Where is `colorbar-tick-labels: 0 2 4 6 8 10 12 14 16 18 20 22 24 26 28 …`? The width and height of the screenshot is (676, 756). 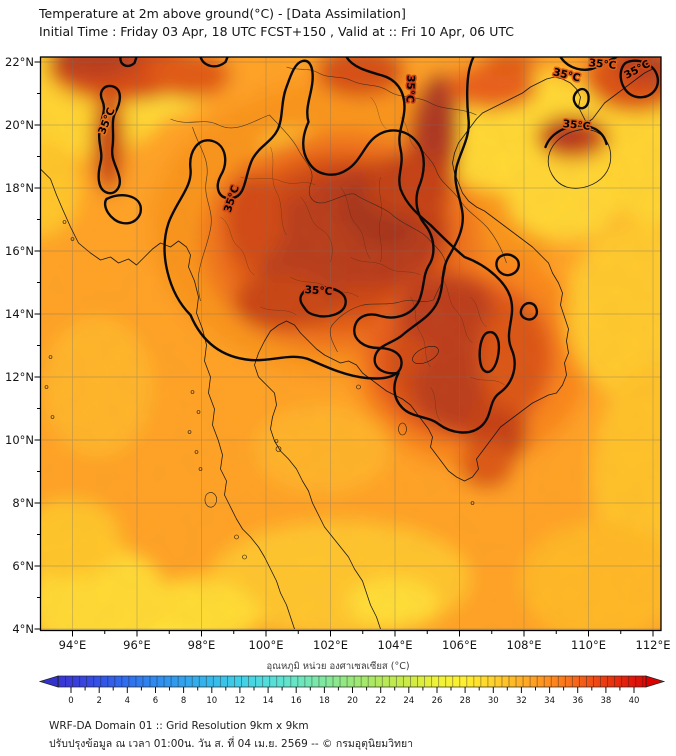 colorbar-tick-labels: 0 2 4 6 8 10 12 14 16 18 20 22 24 26 28 … is located at coordinates (353, 701).